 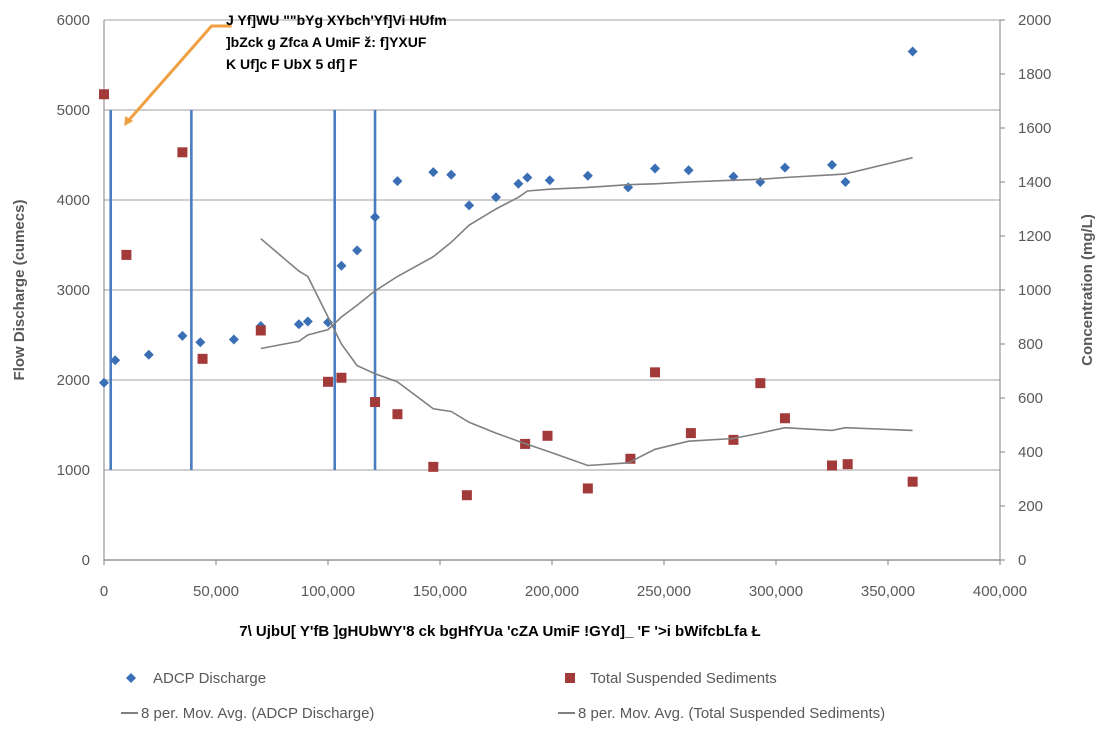 What do you see at coordinates (73, 20) in the screenshot?
I see `y-tick-label: 6000` at bounding box center [73, 20].